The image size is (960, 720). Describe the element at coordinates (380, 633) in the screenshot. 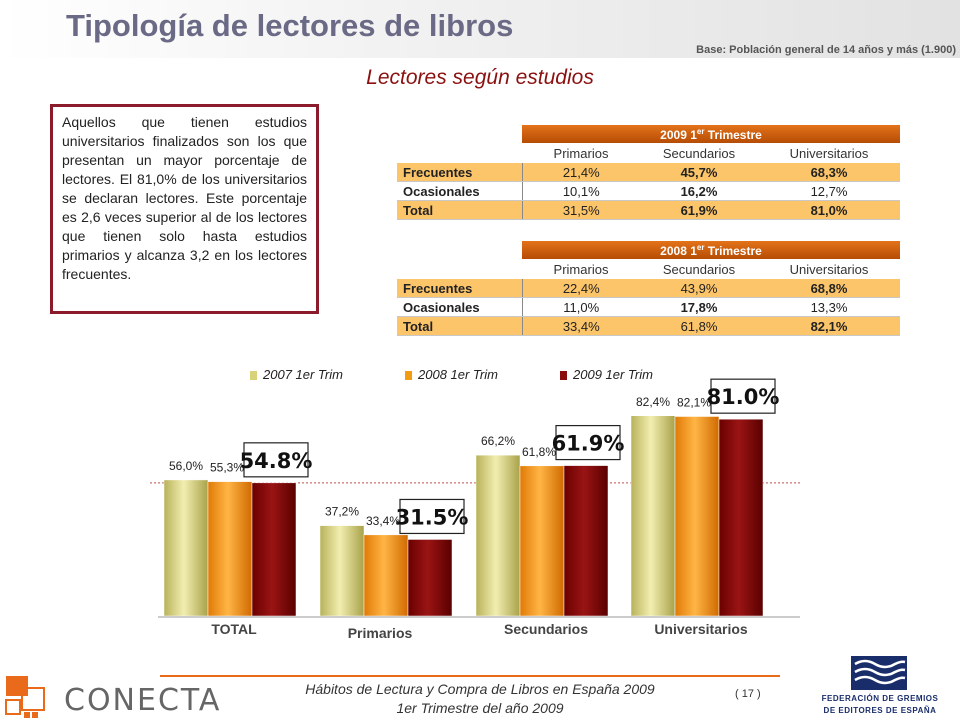

I see `category-label: Primarios` at that location.